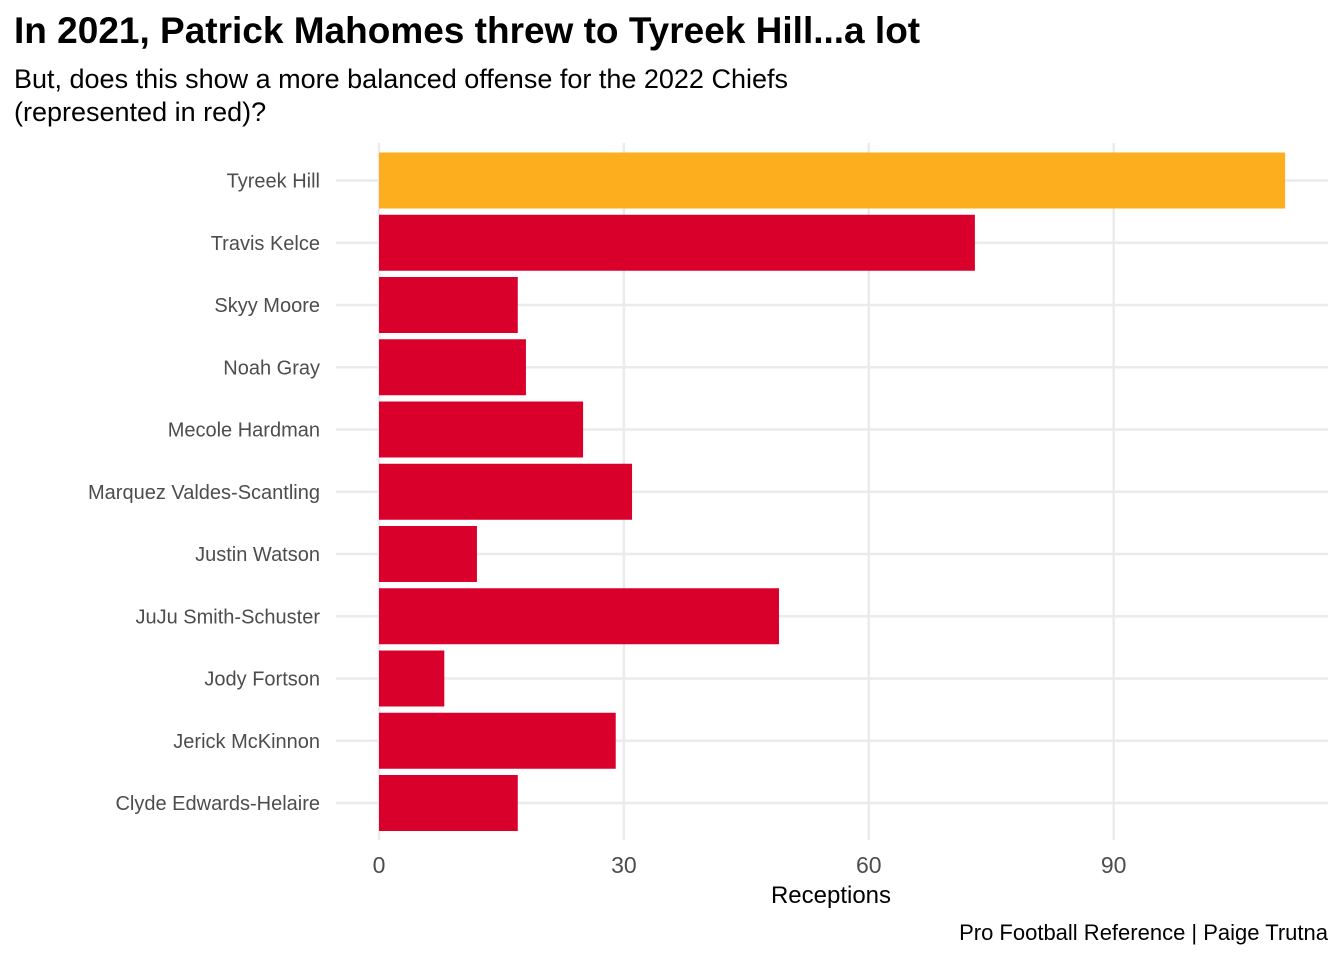 Image resolution: width=1344 pixels, height=960 pixels. What do you see at coordinates (217, 804) in the screenshot?
I see `y-tick-label: Clyde Edwards-Helaire` at bounding box center [217, 804].